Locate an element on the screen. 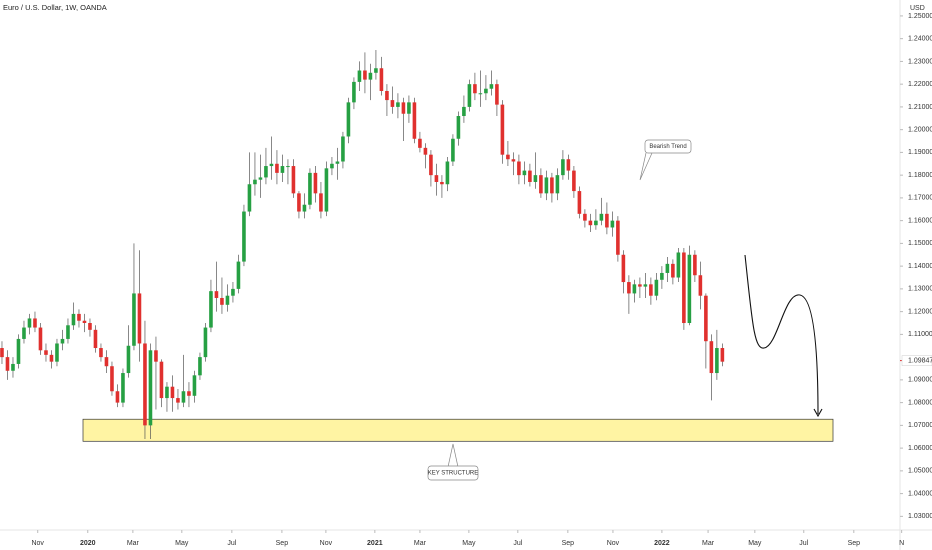  annotation: KEY STRUCTURE is located at coordinates (453, 474).